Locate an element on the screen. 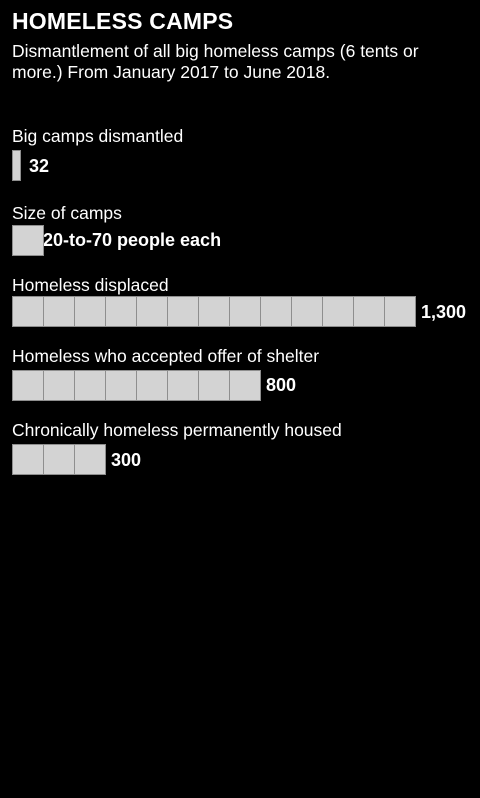 The image size is (480, 798). value-label-size-of-camps: 20-to-70 people each is located at coordinates (132, 240).